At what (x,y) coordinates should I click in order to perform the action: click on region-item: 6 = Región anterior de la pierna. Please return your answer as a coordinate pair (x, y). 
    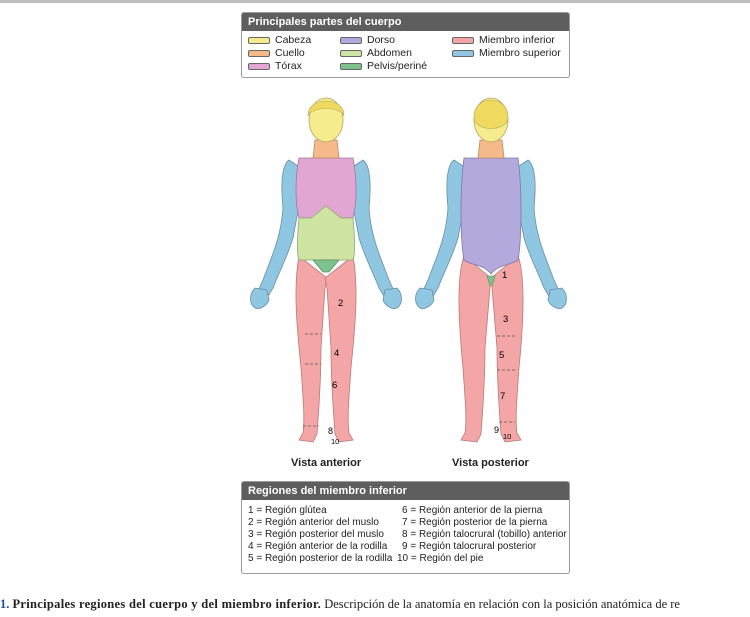
    Looking at the image, I should click on (472, 510).